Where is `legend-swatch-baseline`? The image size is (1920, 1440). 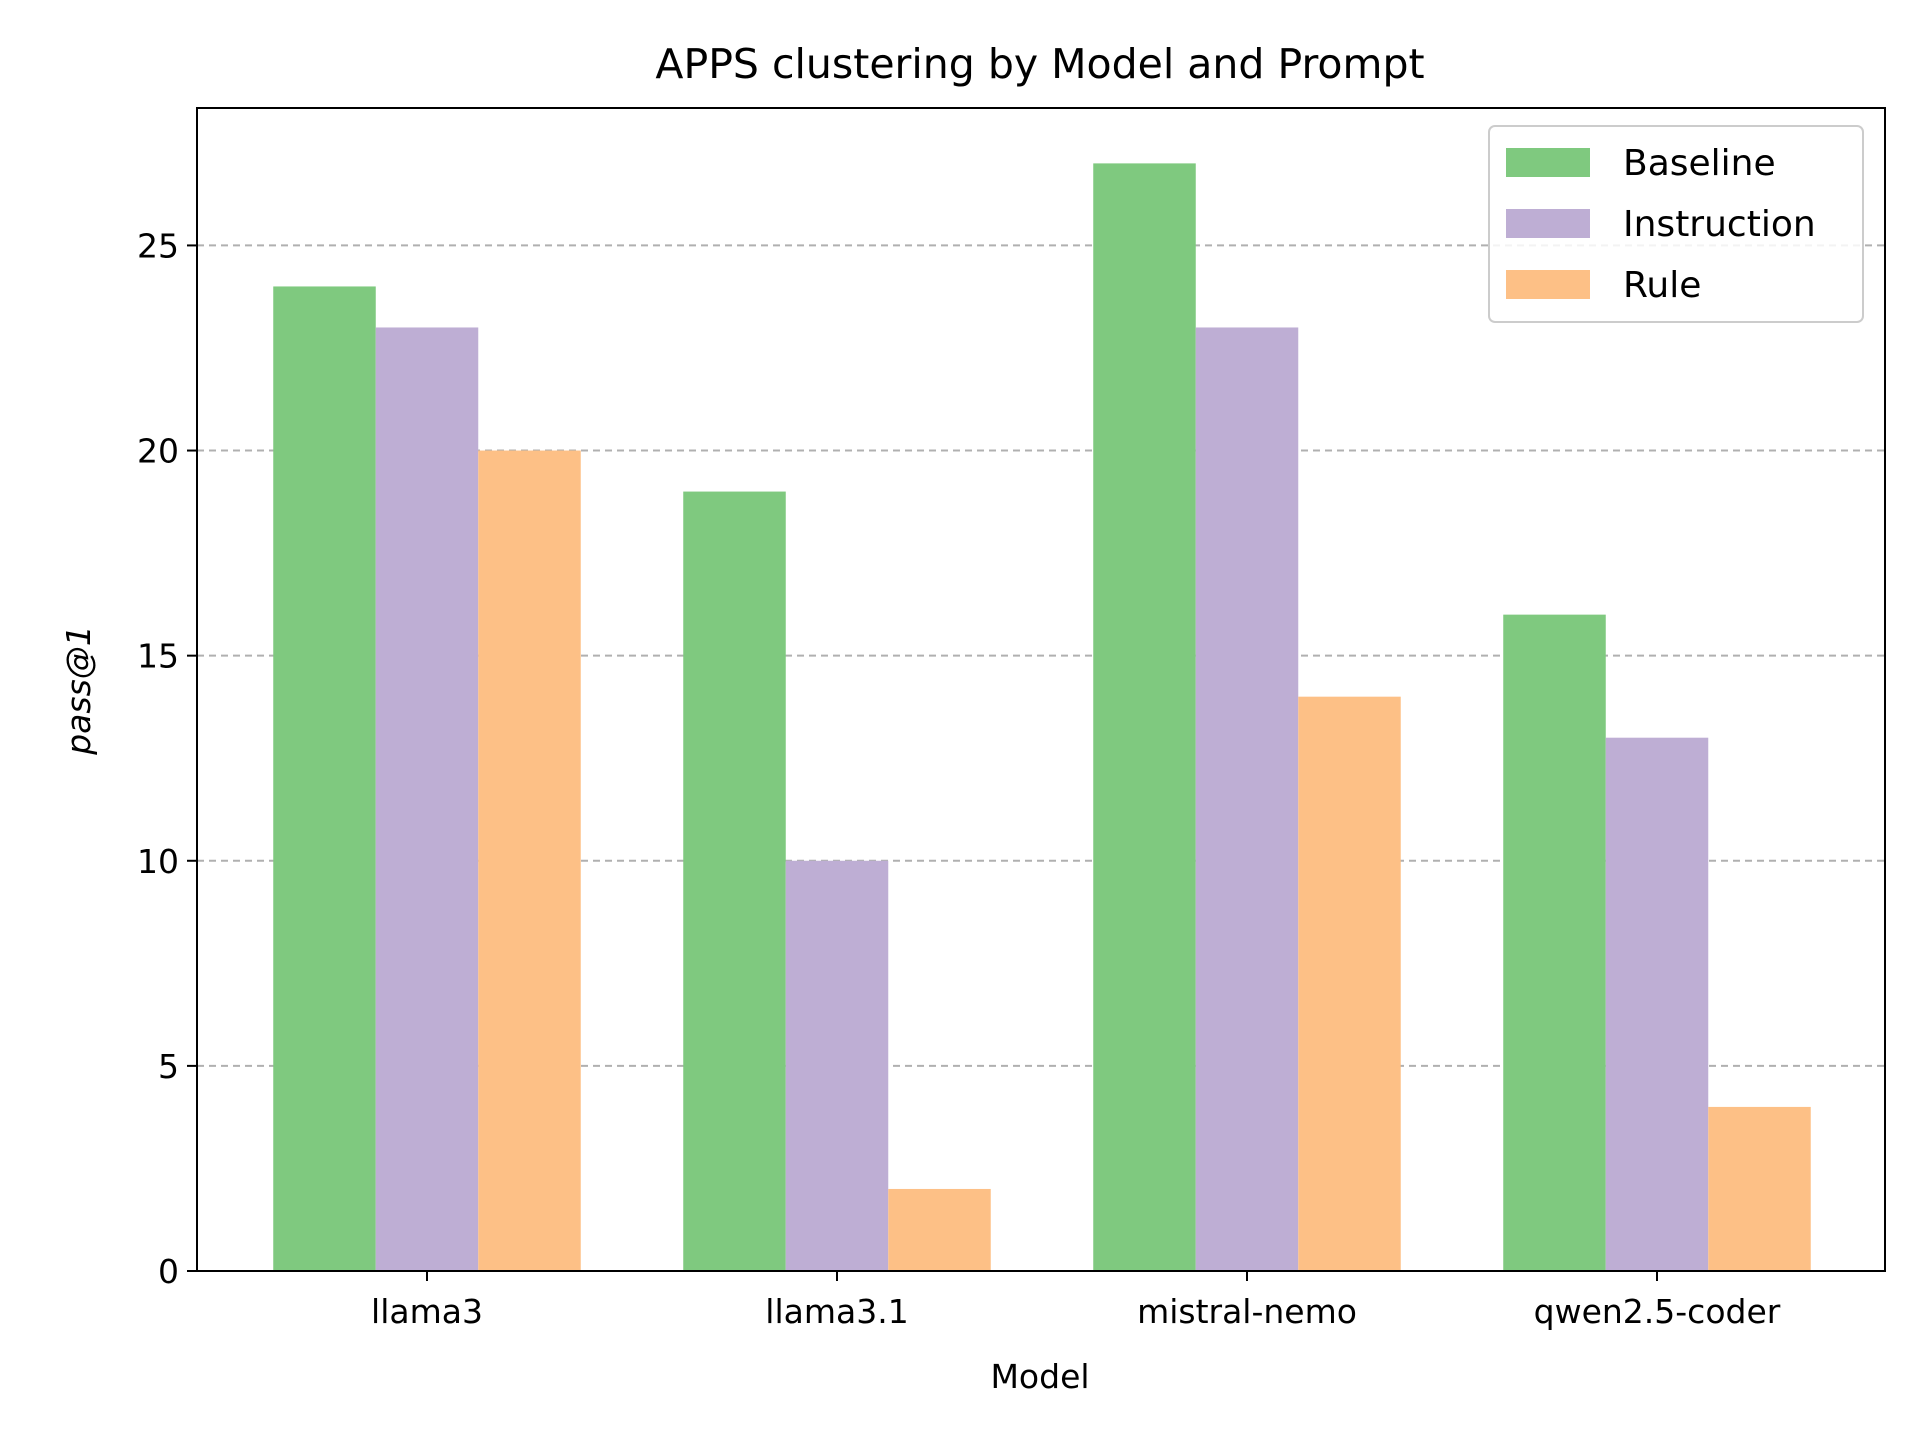
legend-swatch-baseline is located at coordinates (1548, 162).